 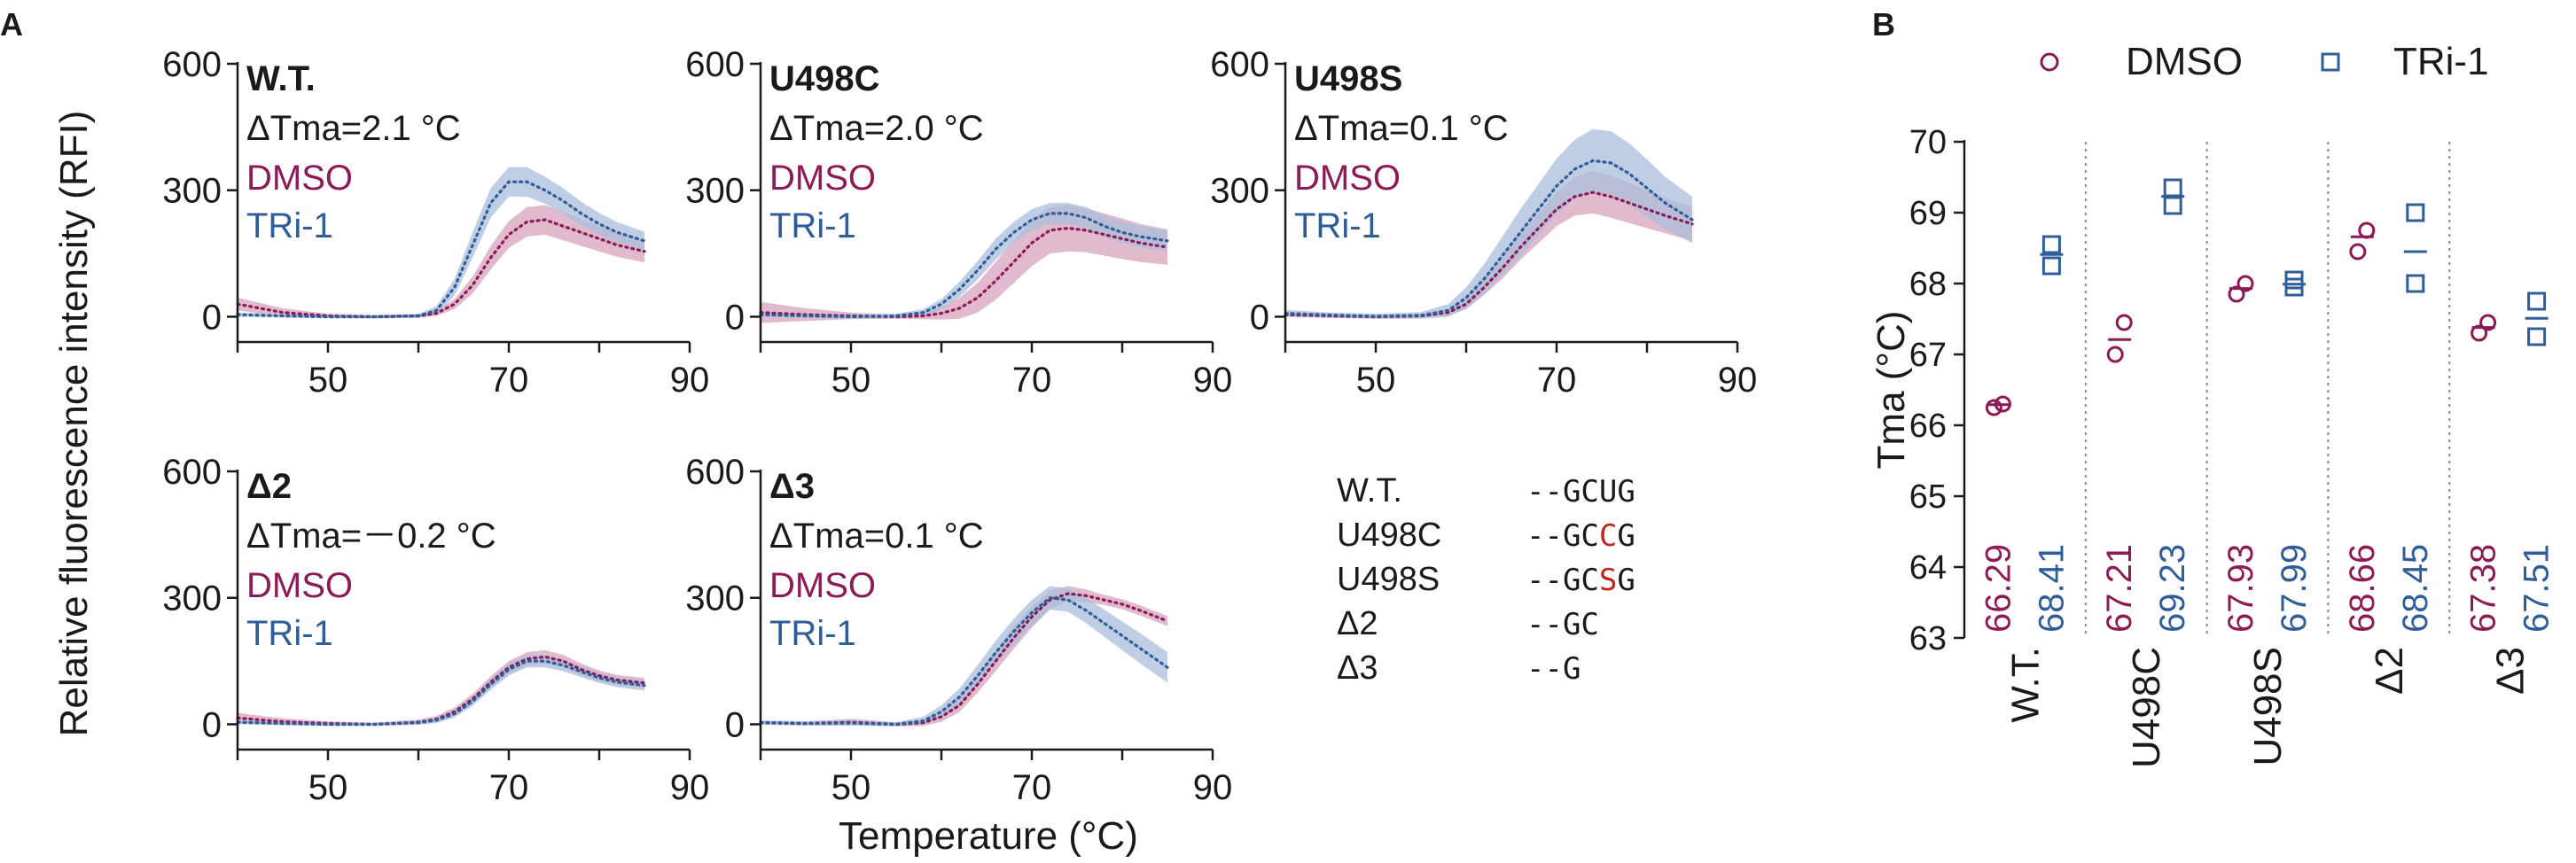 What do you see at coordinates (2362, 588) in the screenshot?
I see `mean-value-label: 68.66` at bounding box center [2362, 588].